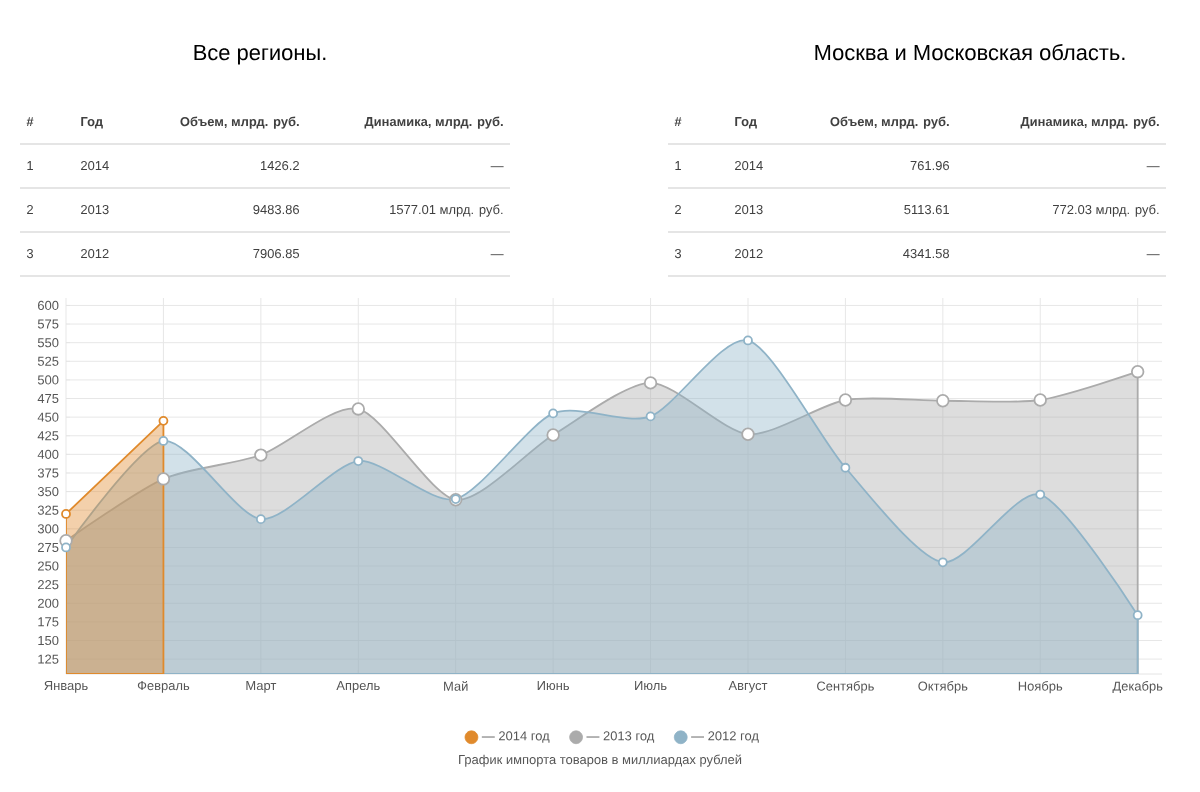 The height and width of the screenshot is (792, 1200). What do you see at coordinates (970, 52) in the screenshot?
I see `text: Москва и Московская область.` at bounding box center [970, 52].